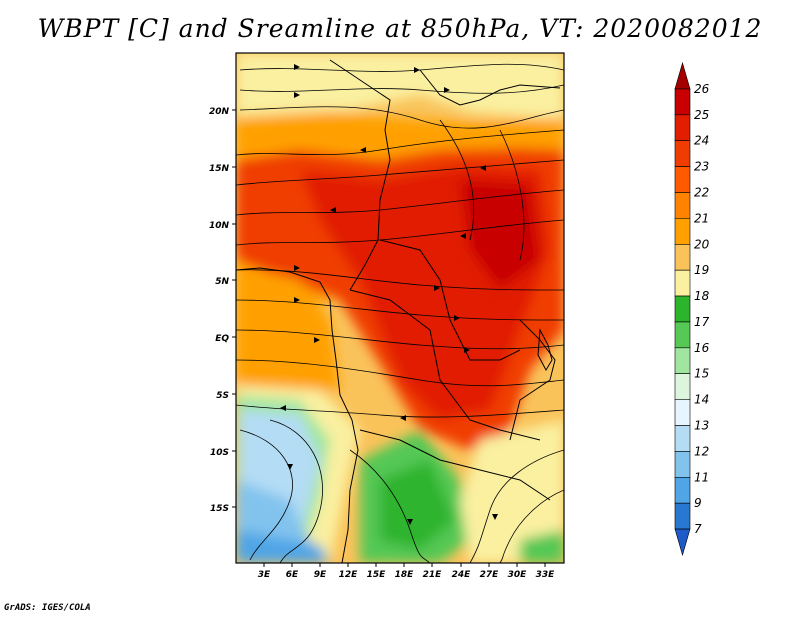  Describe the element at coordinates (698, 503) in the screenshot. I see `colorbar-label: 9` at that location.